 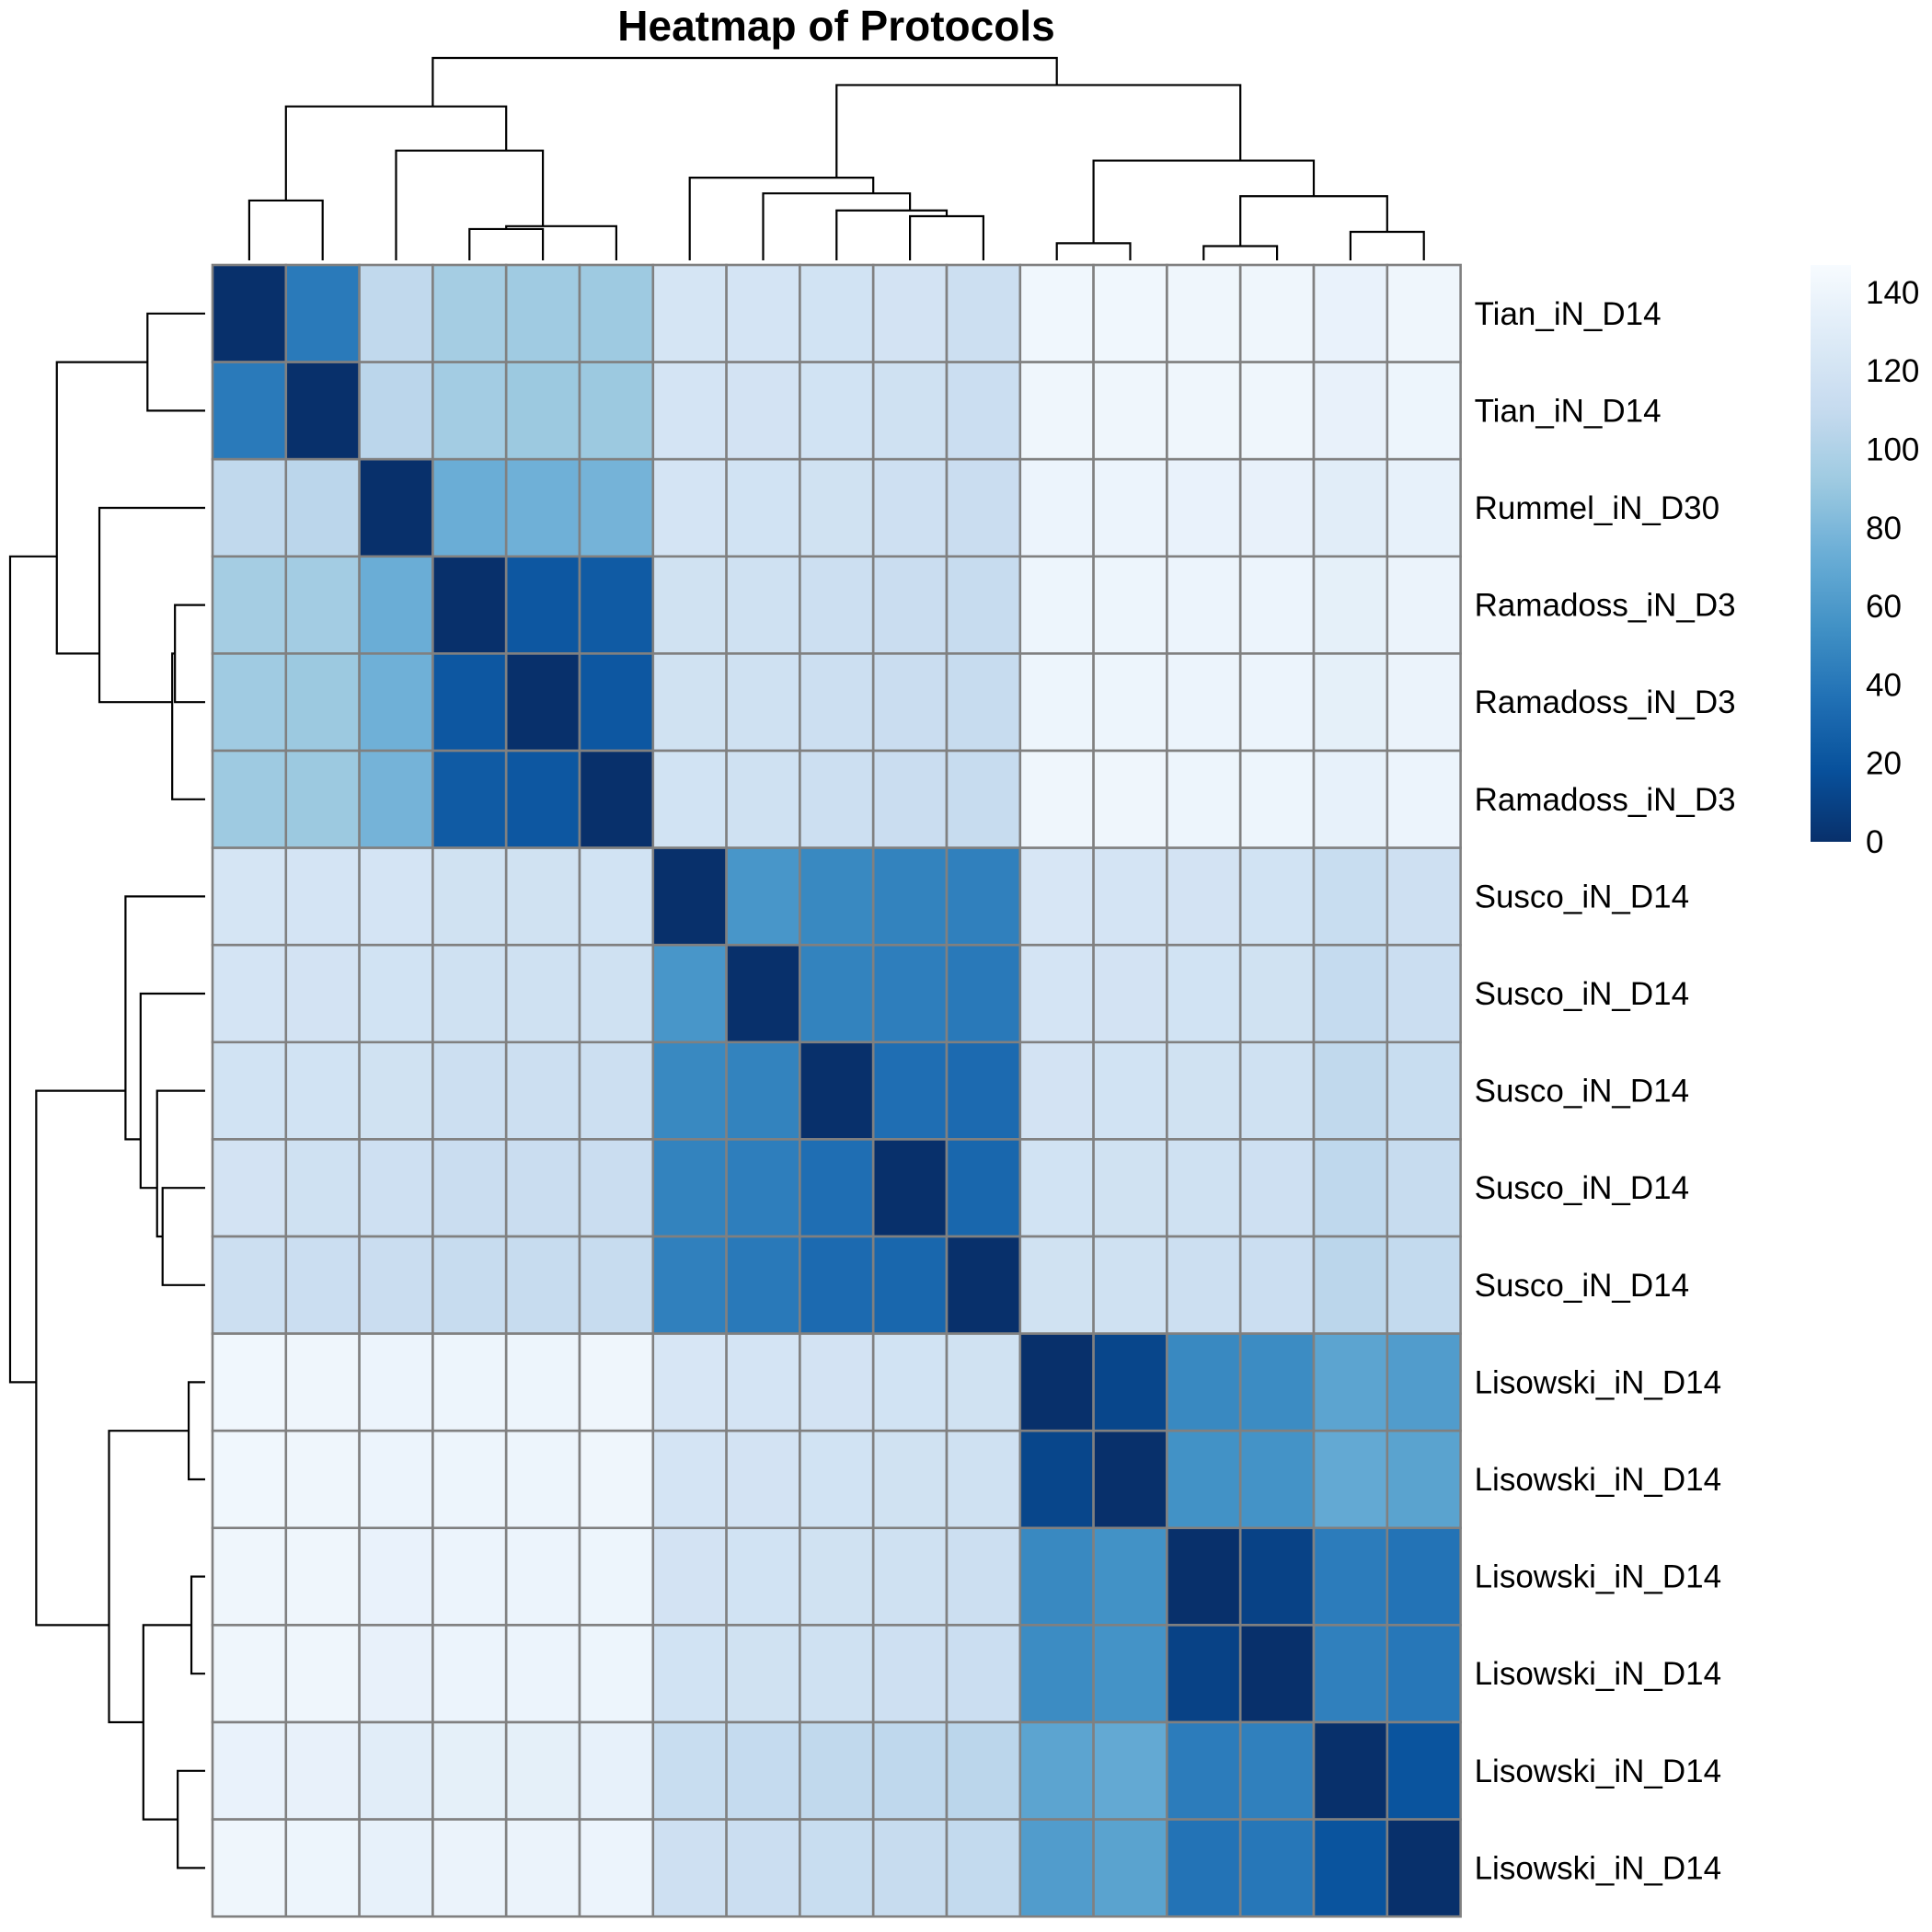 I want to click on row-label: Ramadoss_iN_D3, so click(x=1605, y=800).